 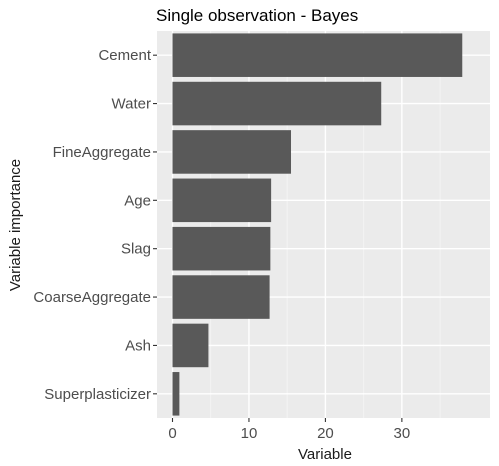 I want to click on y-tick-label: Slag, so click(x=136, y=249).